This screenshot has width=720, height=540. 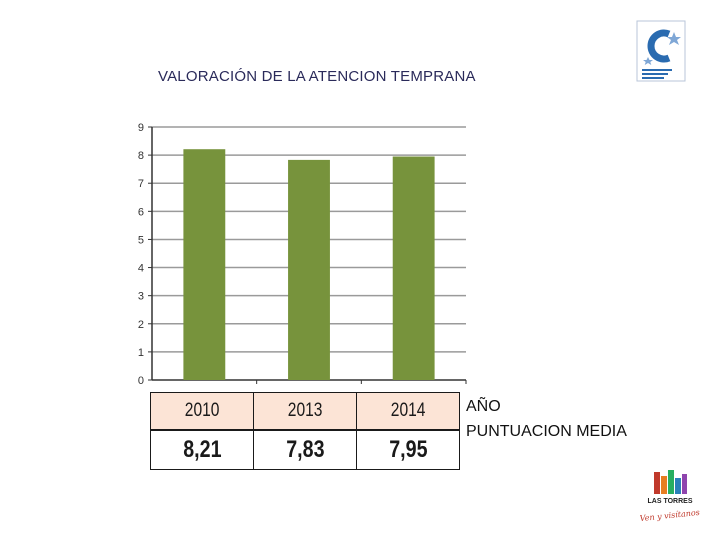 I want to click on y-tick-label: 3, so click(x=141, y=297).